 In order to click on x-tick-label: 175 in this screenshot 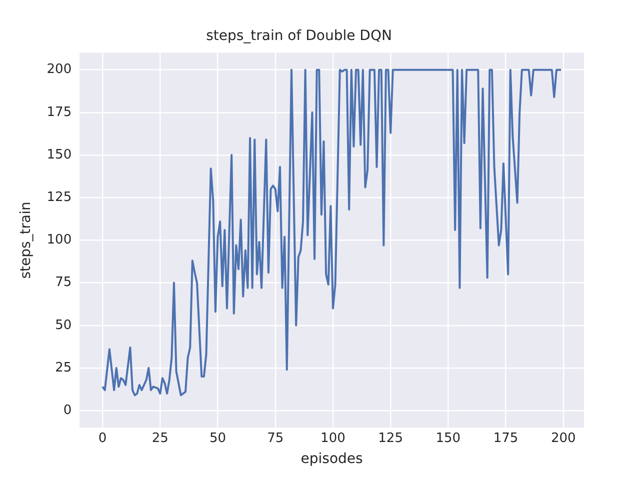, I will do `click(505, 438)`.